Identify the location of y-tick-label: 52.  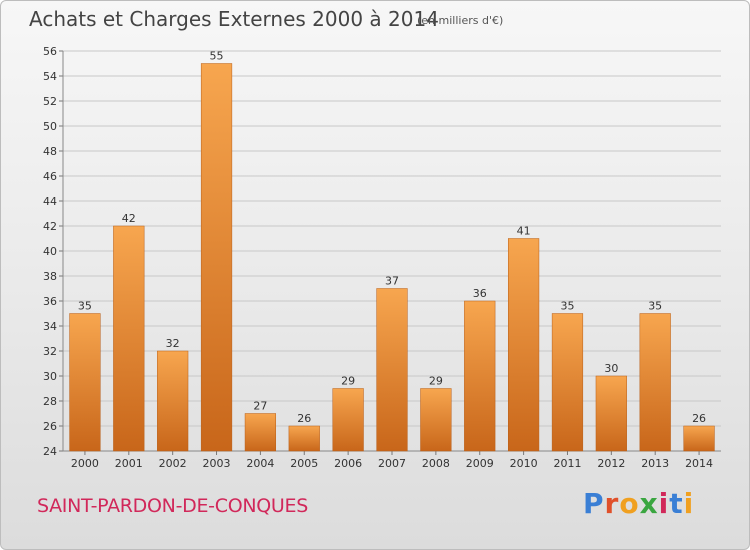
(50, 101).